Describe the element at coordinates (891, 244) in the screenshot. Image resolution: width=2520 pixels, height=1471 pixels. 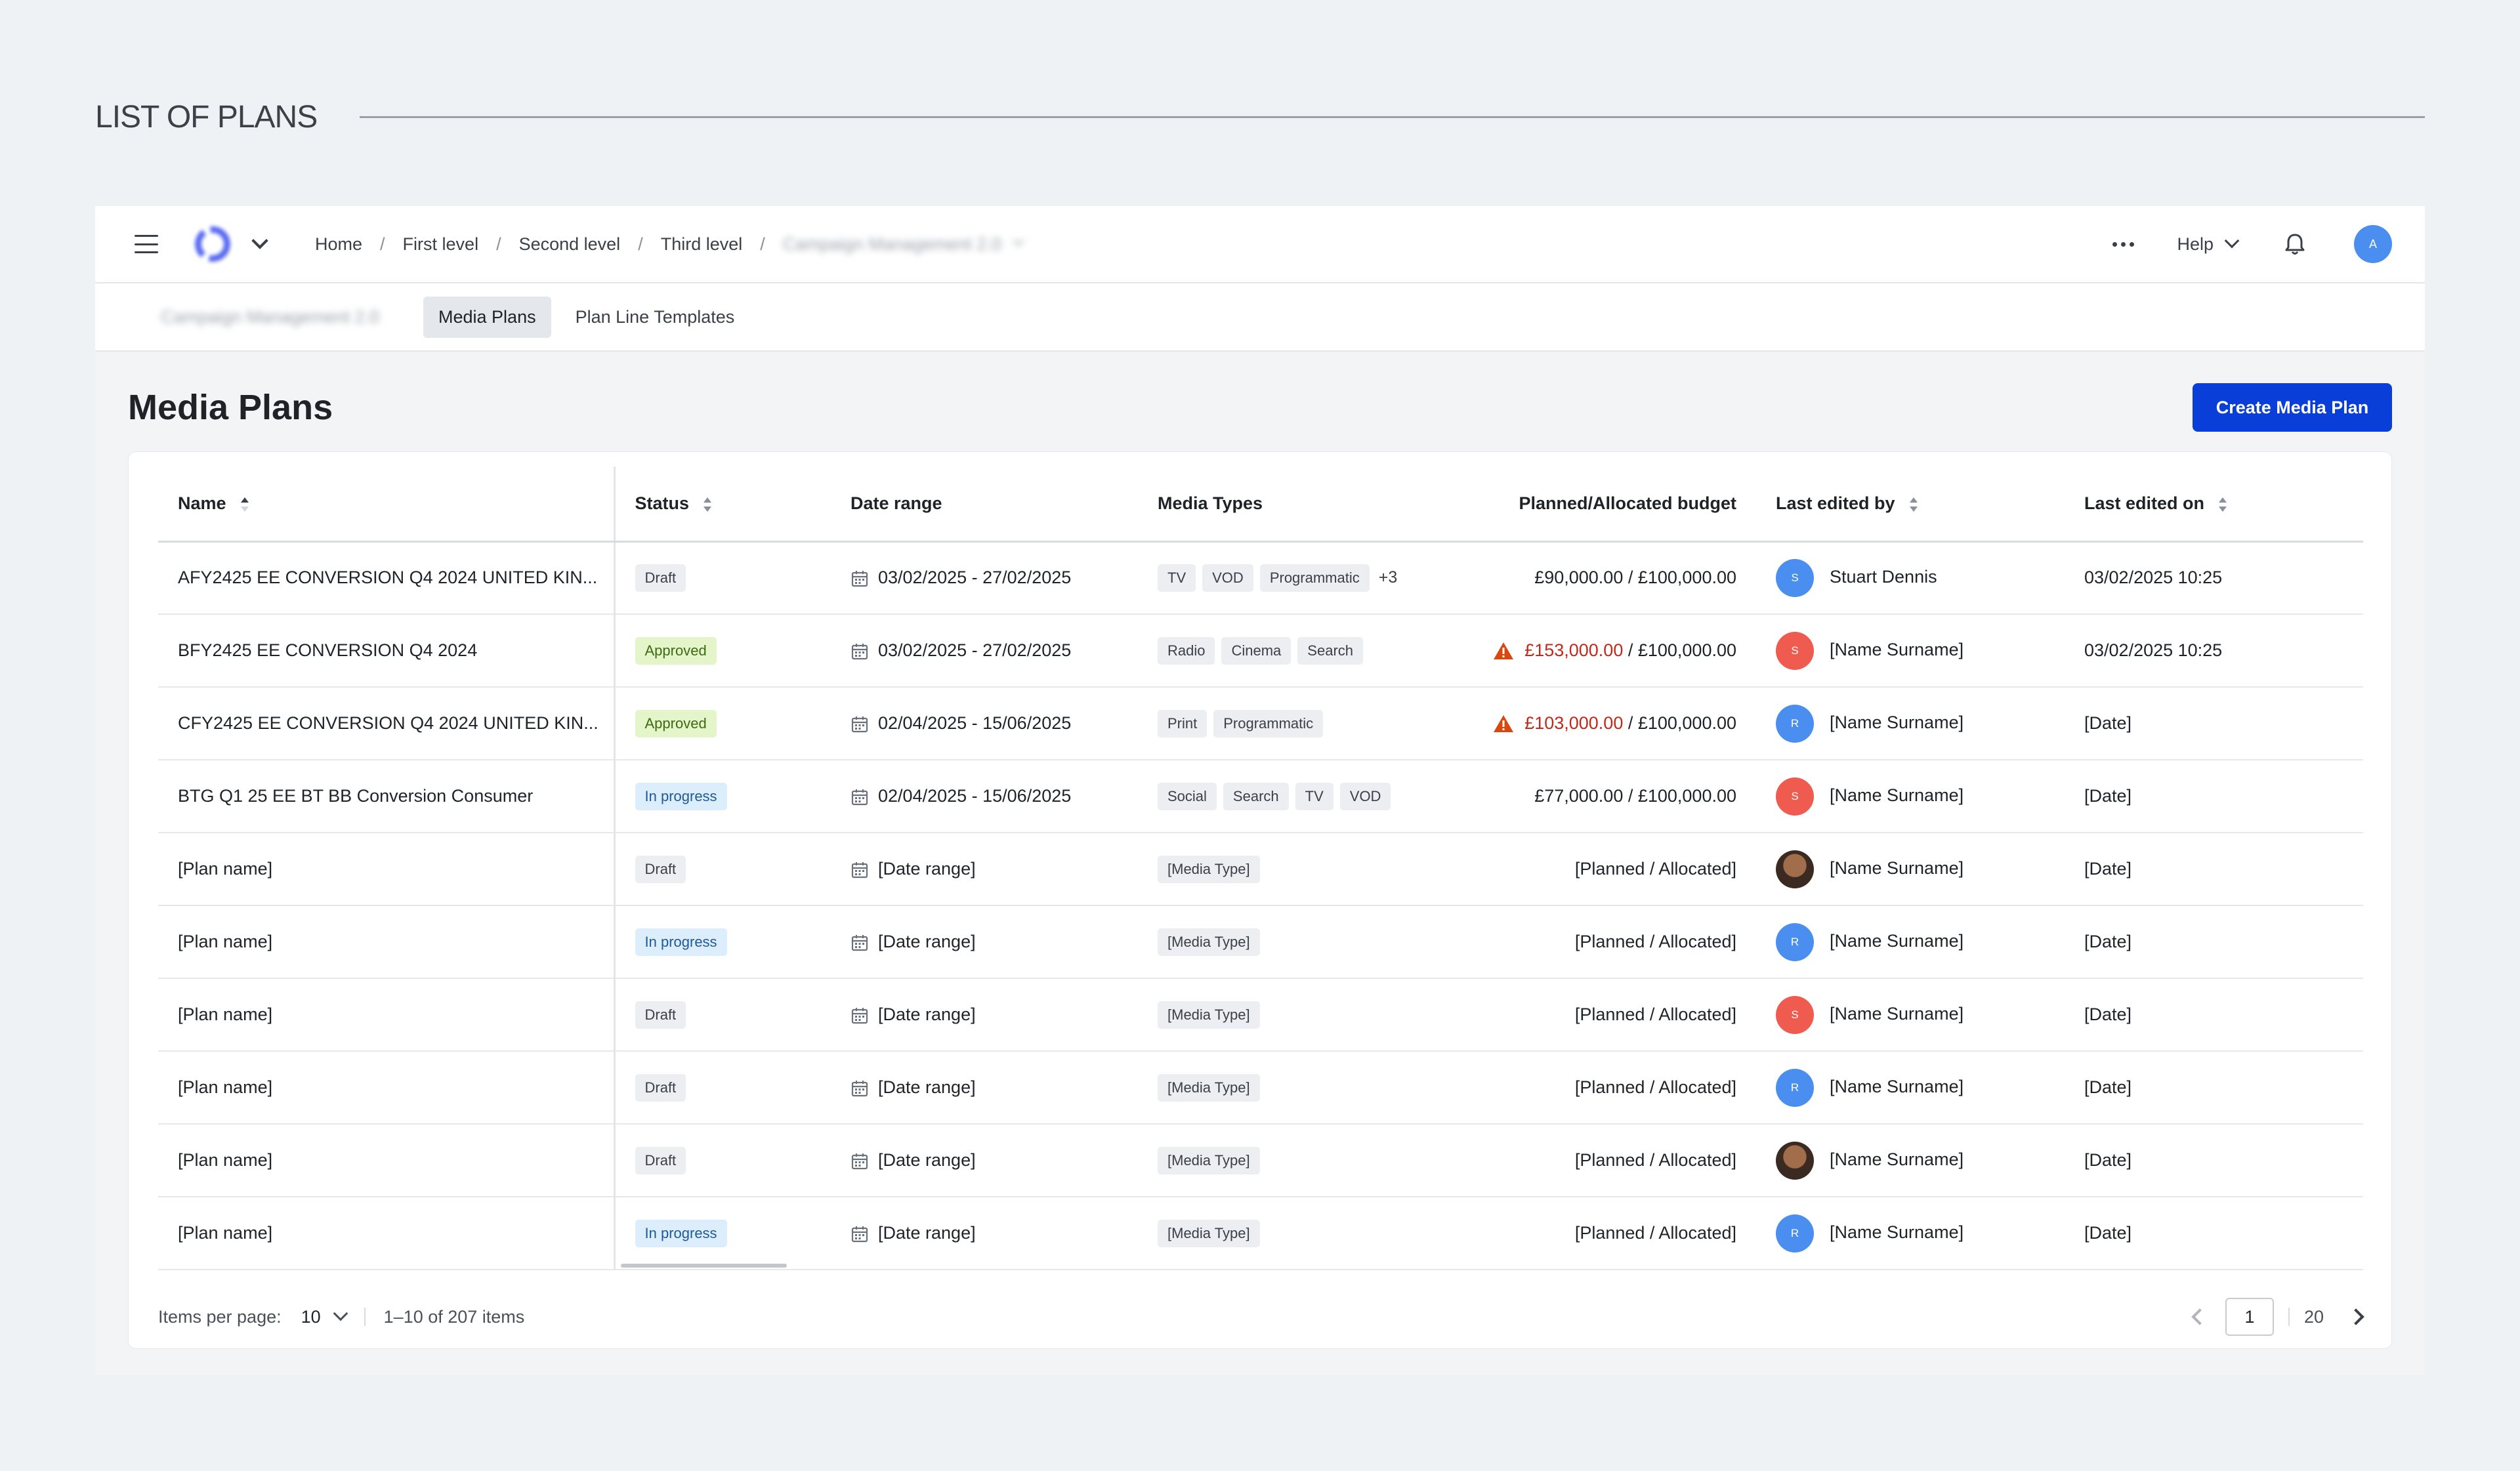
I see `breadcrumb-current-label: Campaign Management 2.0` at that location.